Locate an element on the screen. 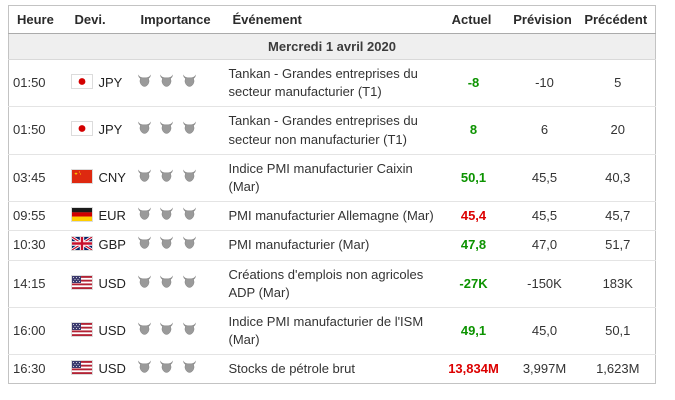 Image resolution: width=675 pixels, height=400 pixels. actual-value: 8 is located at coordinates (473, 130).